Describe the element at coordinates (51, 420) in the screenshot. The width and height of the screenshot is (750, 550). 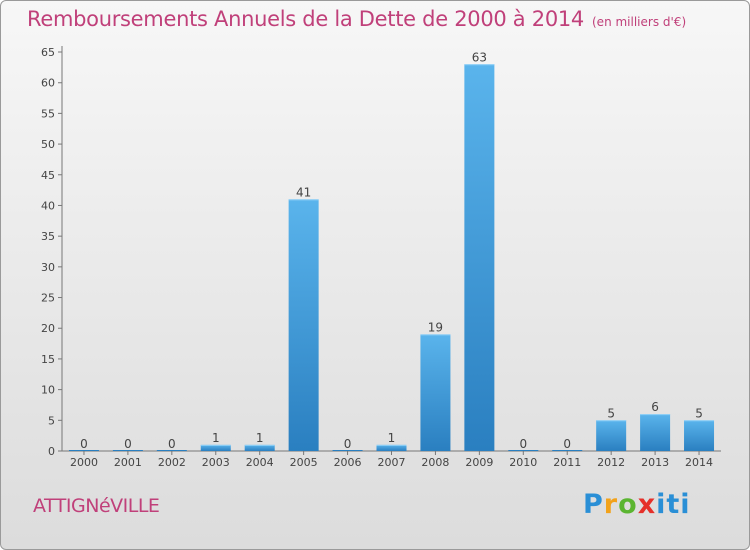
I see `y-tick-label: 5` at that location.